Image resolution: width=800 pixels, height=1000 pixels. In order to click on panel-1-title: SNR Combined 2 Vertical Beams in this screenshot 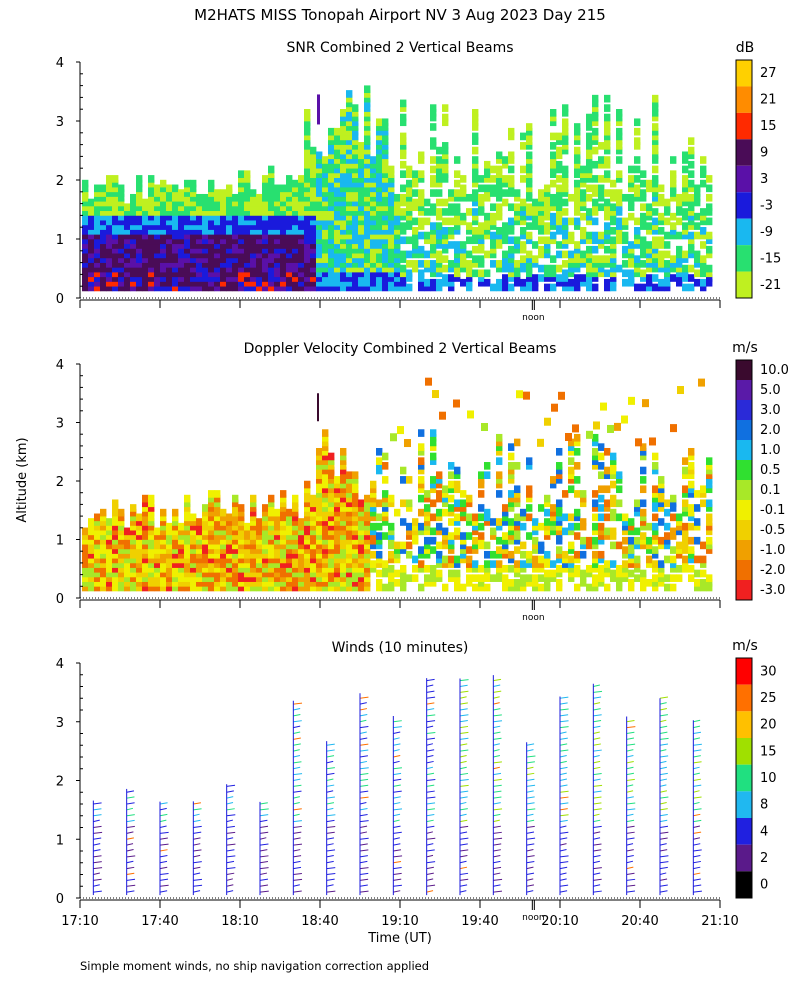, I will do `click(399, 48)`.